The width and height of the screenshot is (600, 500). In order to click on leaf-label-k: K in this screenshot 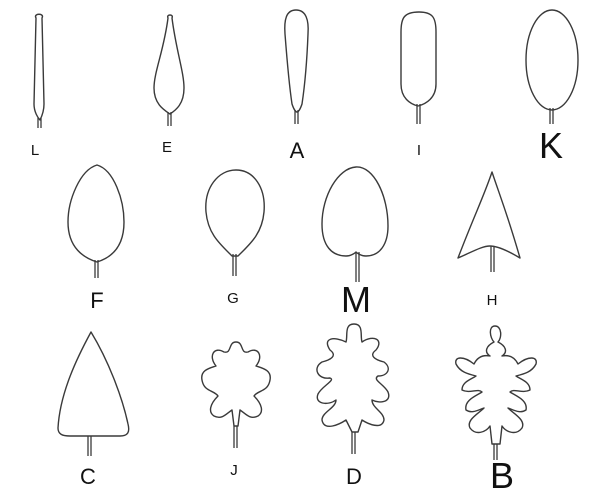, I will do `click(551, 145)`.